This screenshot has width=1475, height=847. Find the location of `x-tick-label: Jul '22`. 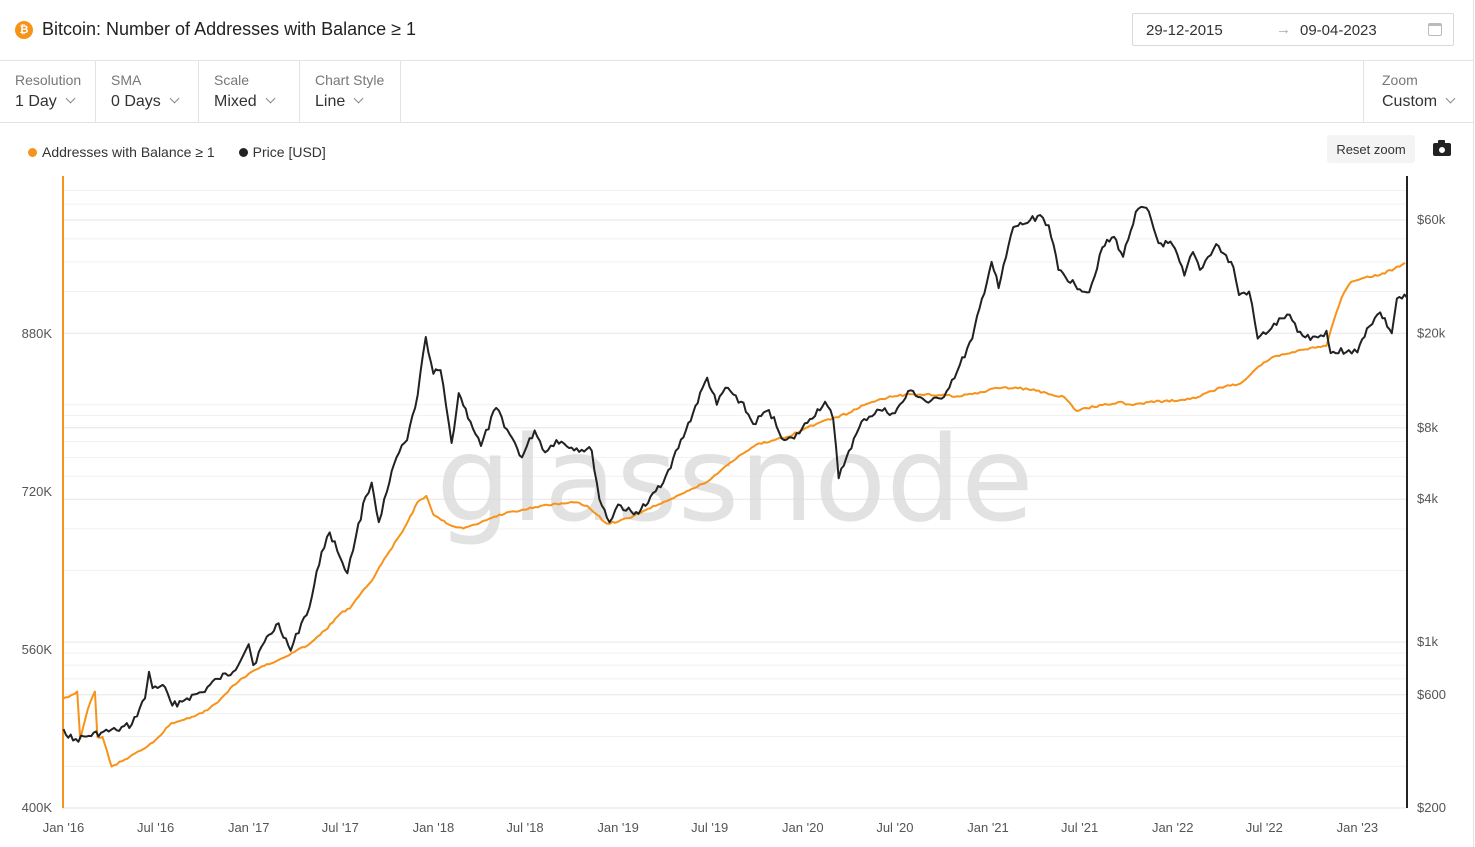

x-tick-label: Jul '22 is located at coordinates (1264, 827).